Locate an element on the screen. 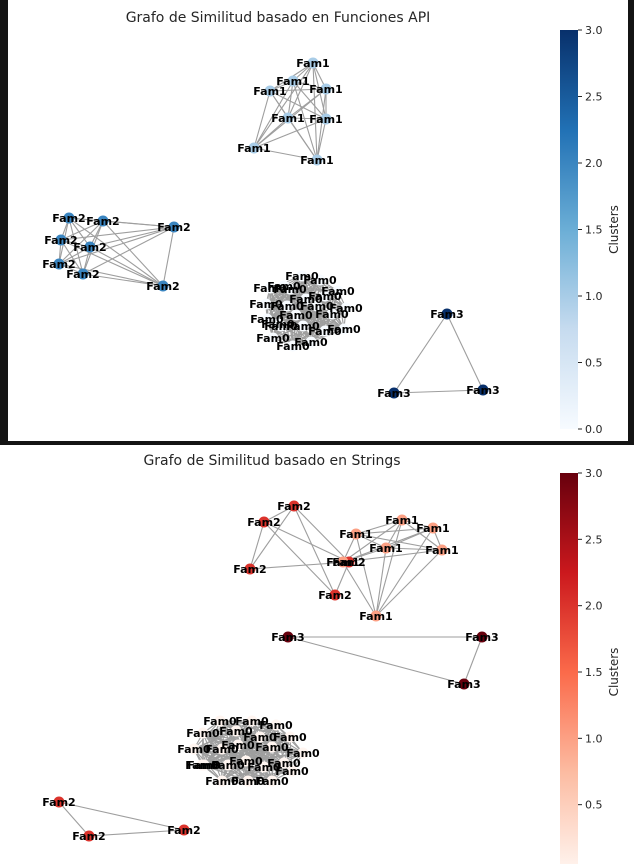 This screenshot has width=634, height=864. colorbar-label: Clusters is located at coordinates (614, 229).